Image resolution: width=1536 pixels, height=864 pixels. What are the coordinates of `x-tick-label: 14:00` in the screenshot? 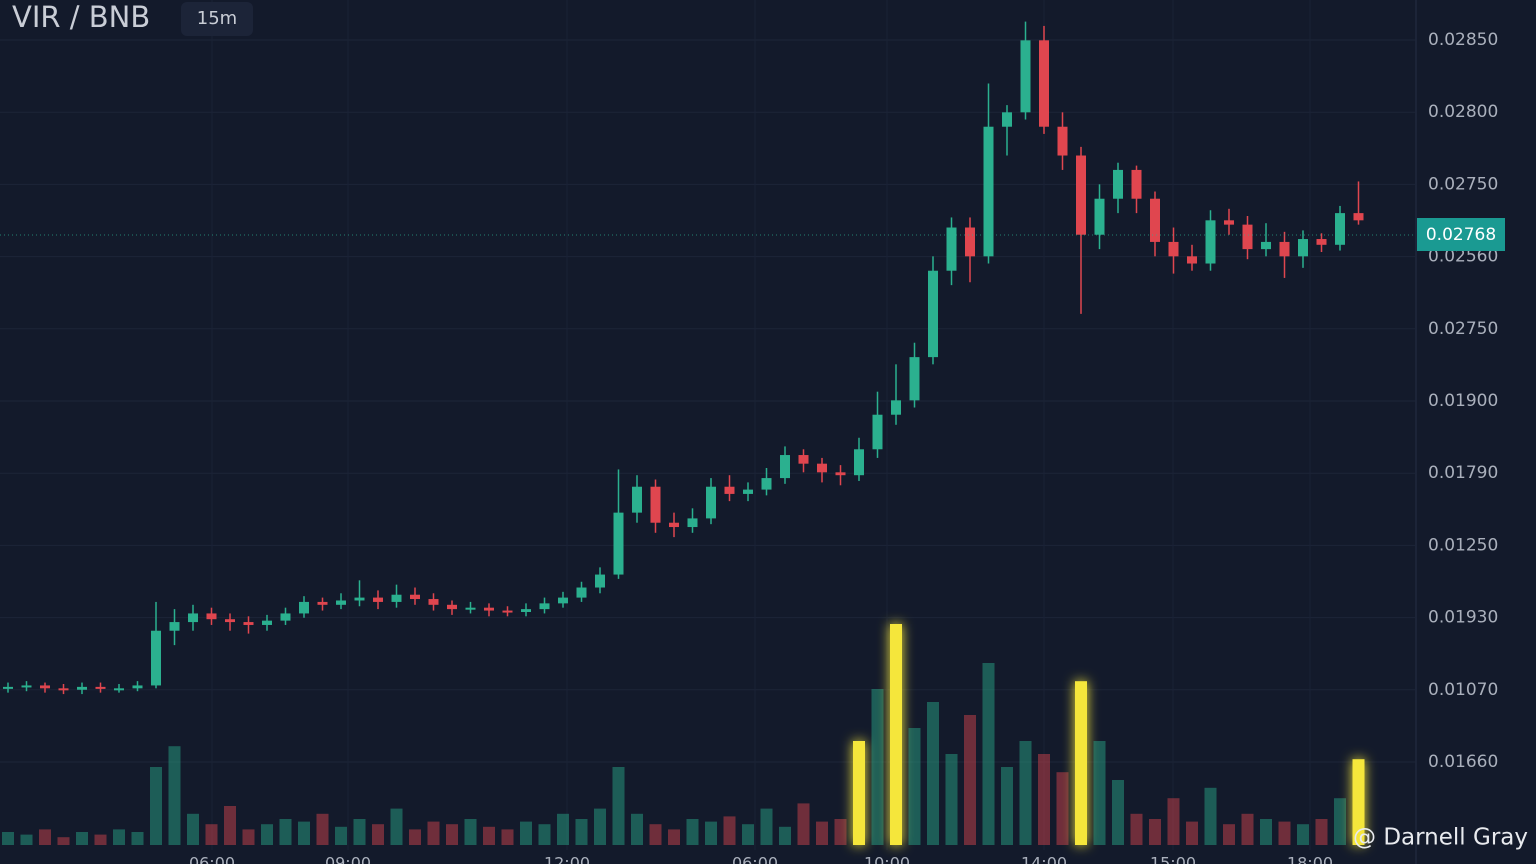 It's located at (1044, 859).